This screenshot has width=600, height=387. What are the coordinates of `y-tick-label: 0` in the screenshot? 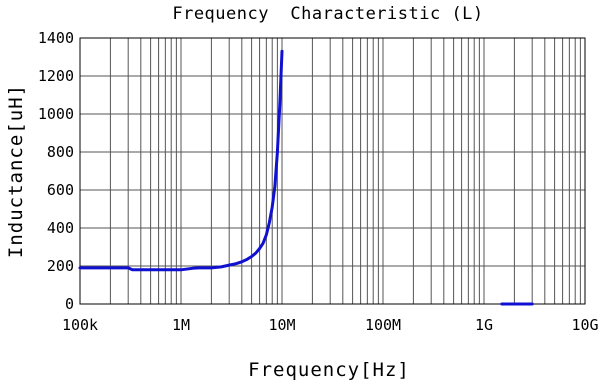 It's located at (69, 304).